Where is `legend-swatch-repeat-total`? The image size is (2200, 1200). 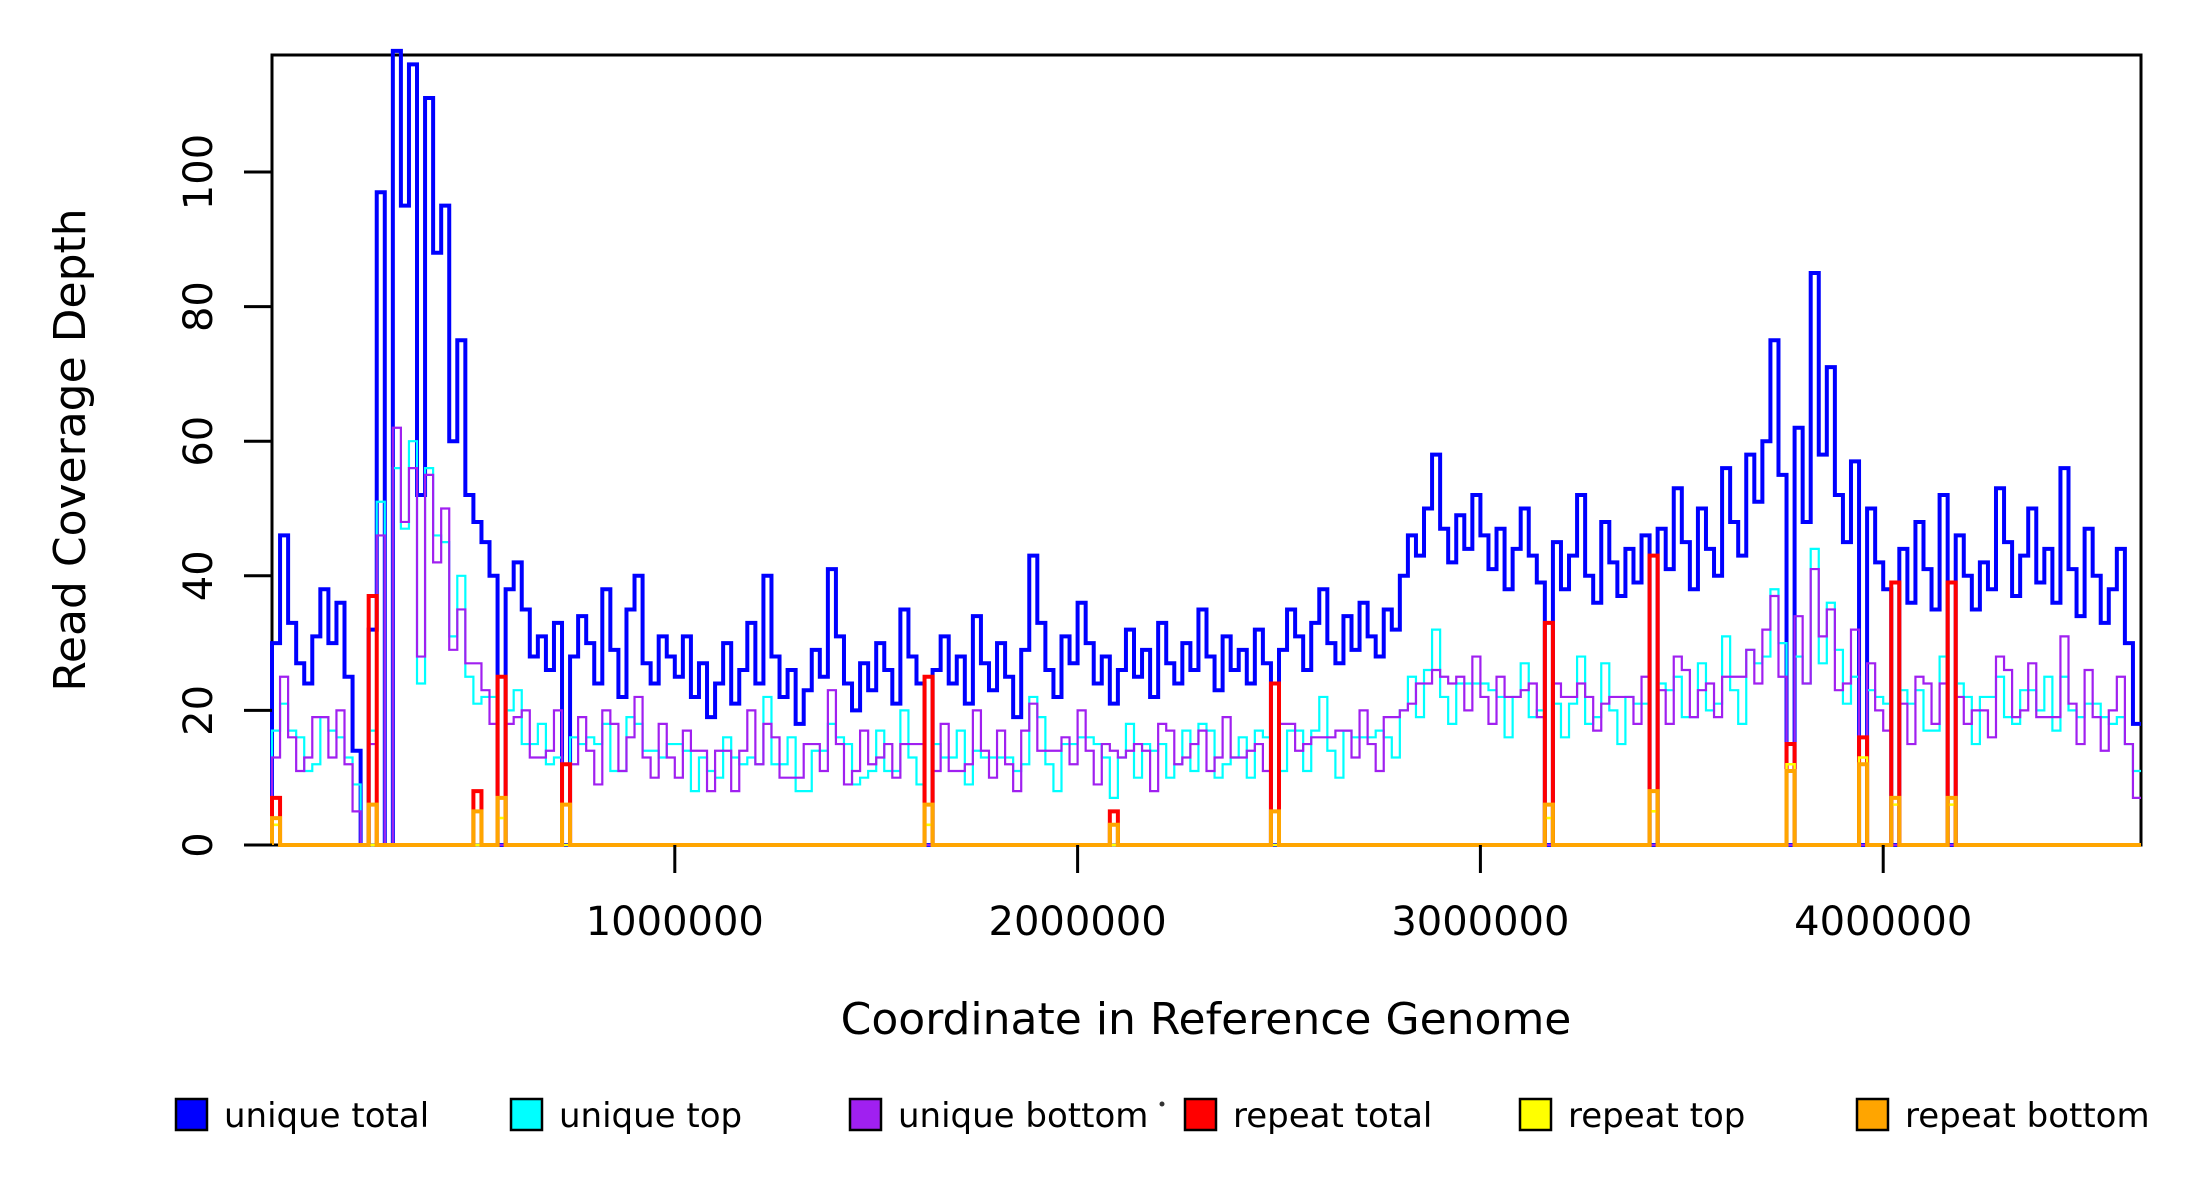
legend-swatch-repeat-total is located at coordinates (1200, 1114).